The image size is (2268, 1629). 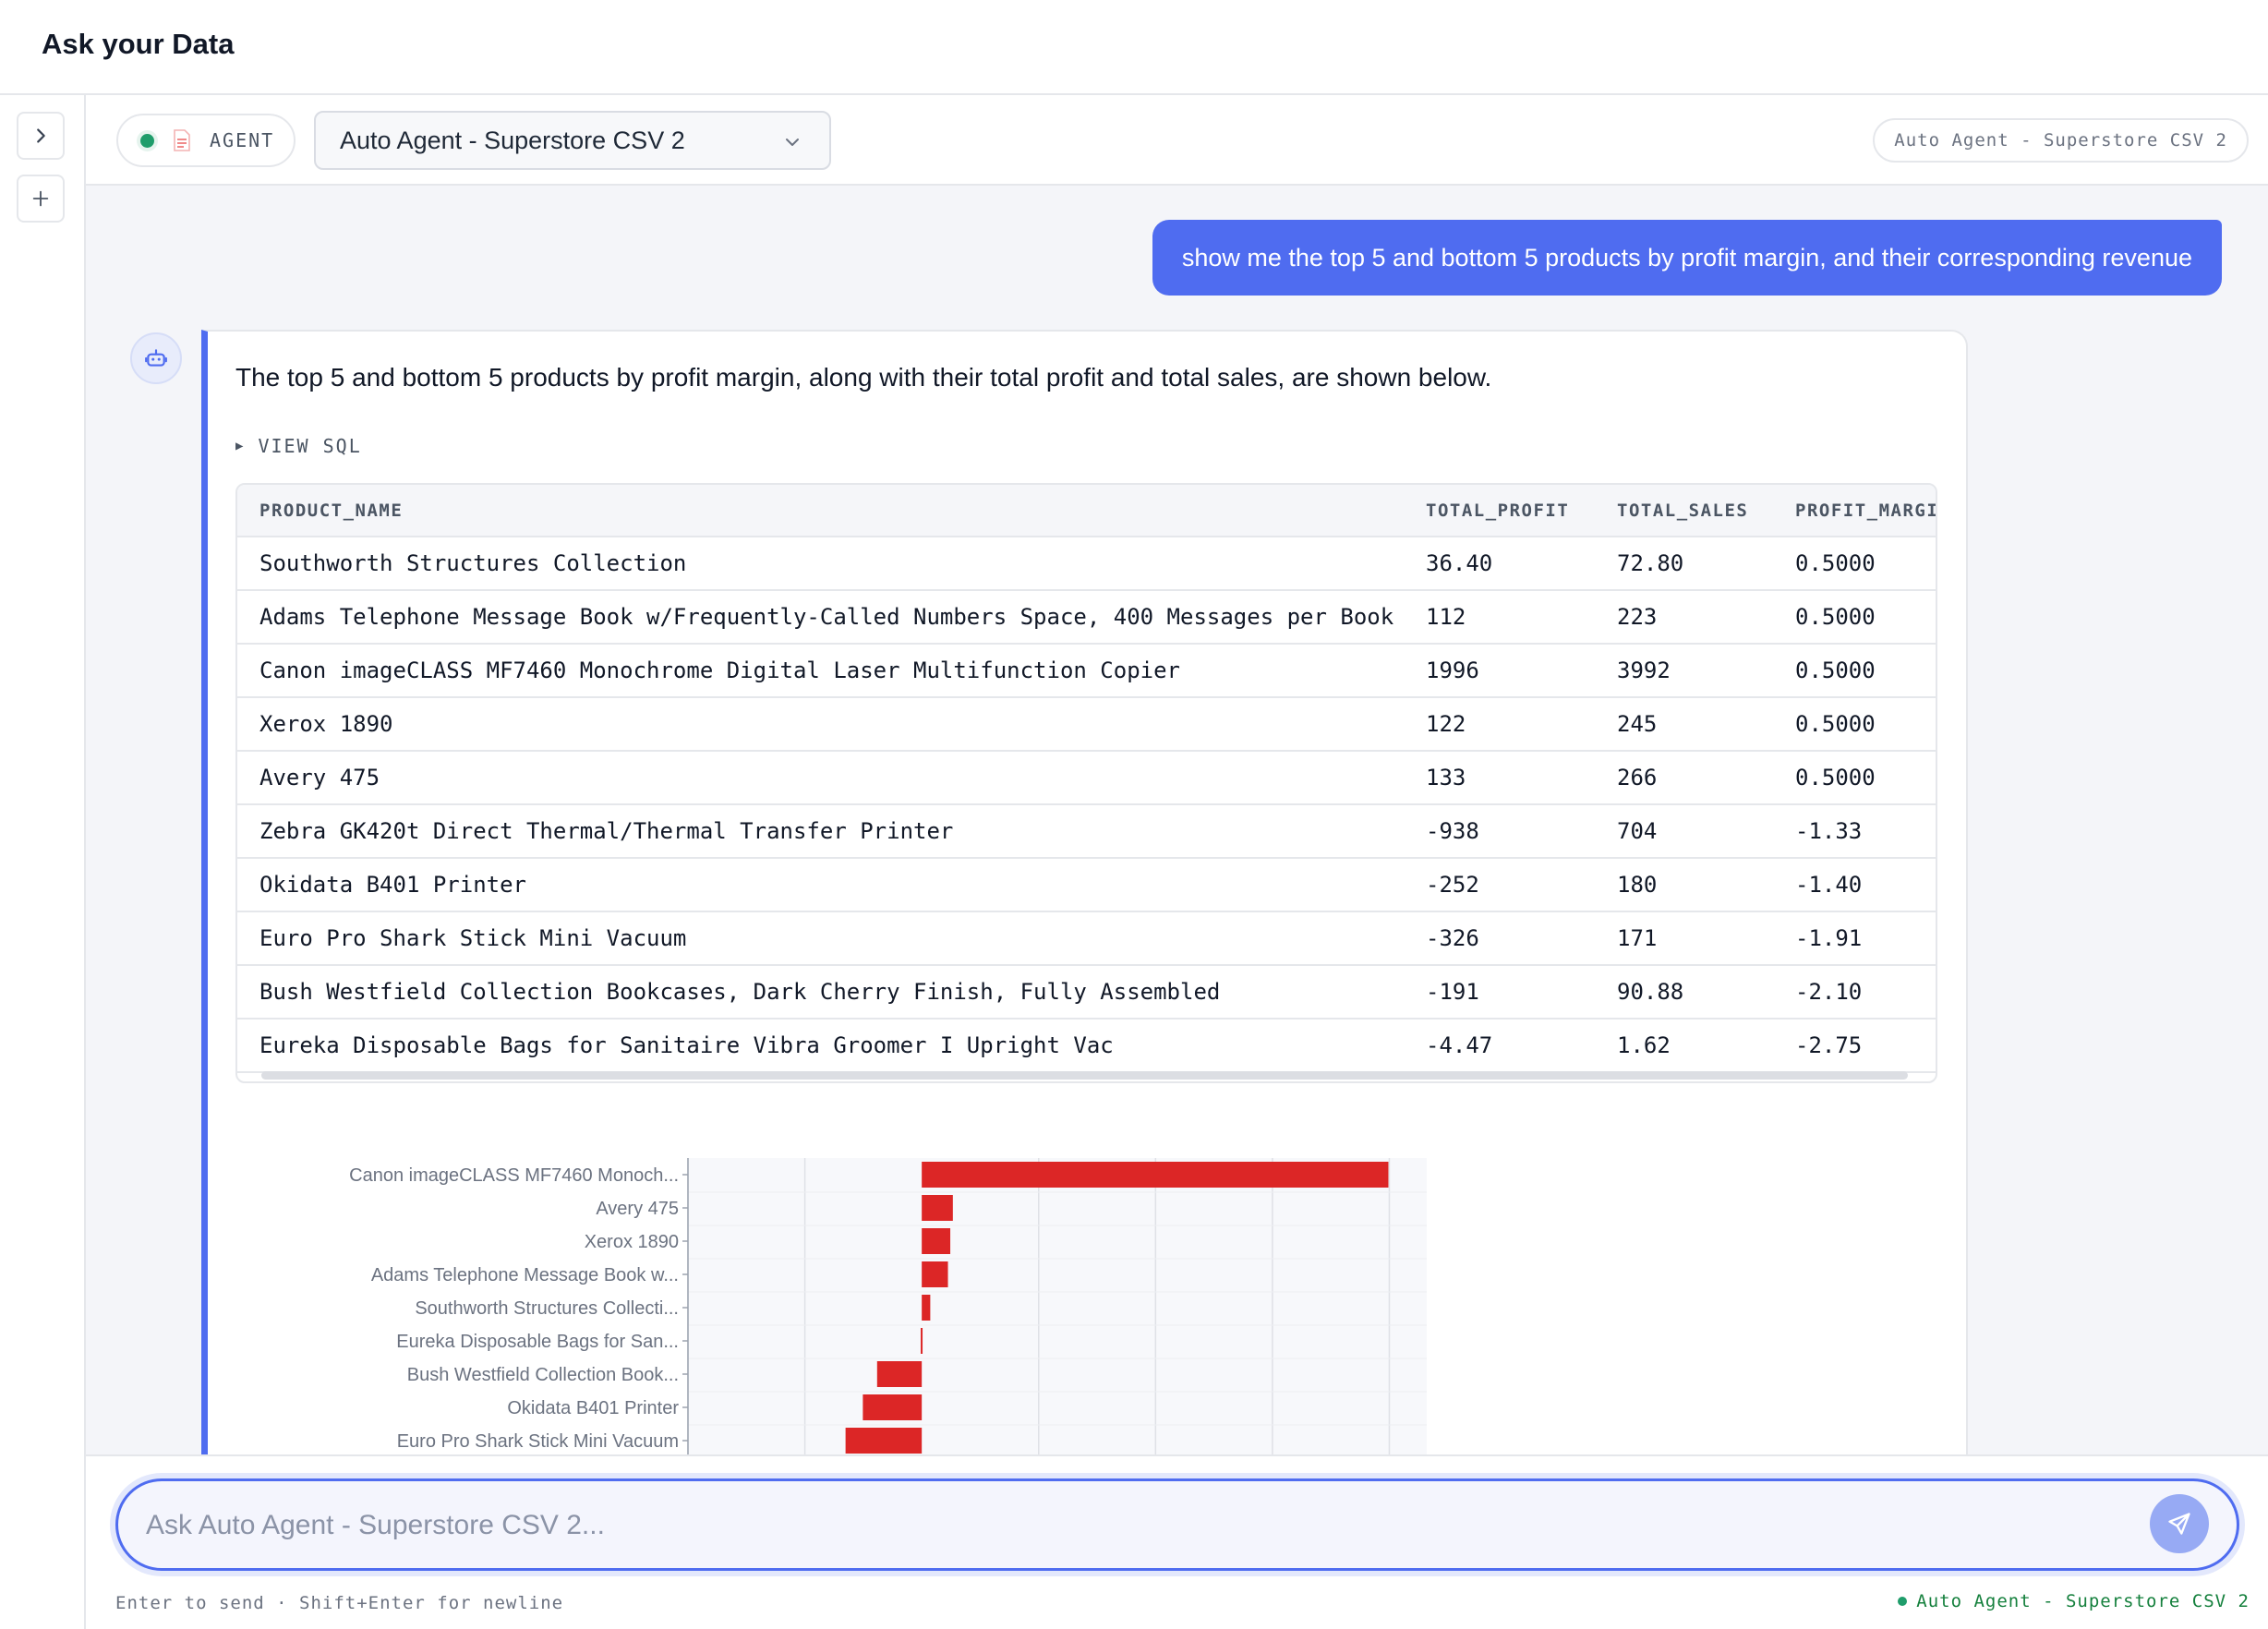 I want to click on table-cell: 223, so click(x=1684, y=617).